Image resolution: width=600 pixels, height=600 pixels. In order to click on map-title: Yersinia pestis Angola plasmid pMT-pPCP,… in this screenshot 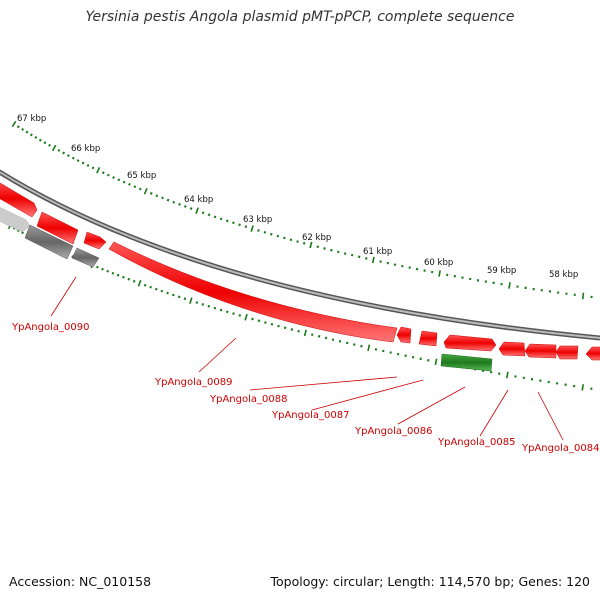, I will do `click(300, 17)`.